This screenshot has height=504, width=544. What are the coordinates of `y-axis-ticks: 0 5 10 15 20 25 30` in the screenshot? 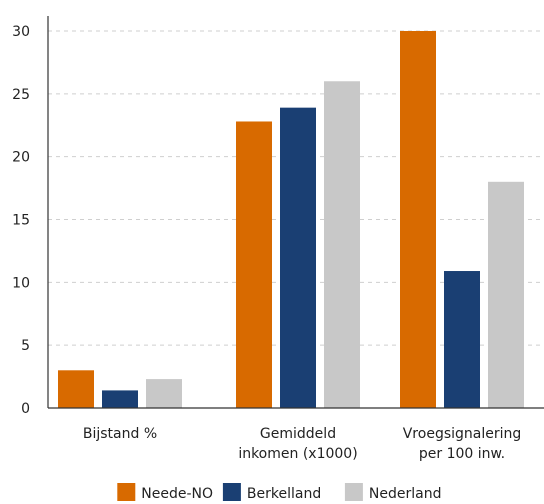 It's located at (21, 220).